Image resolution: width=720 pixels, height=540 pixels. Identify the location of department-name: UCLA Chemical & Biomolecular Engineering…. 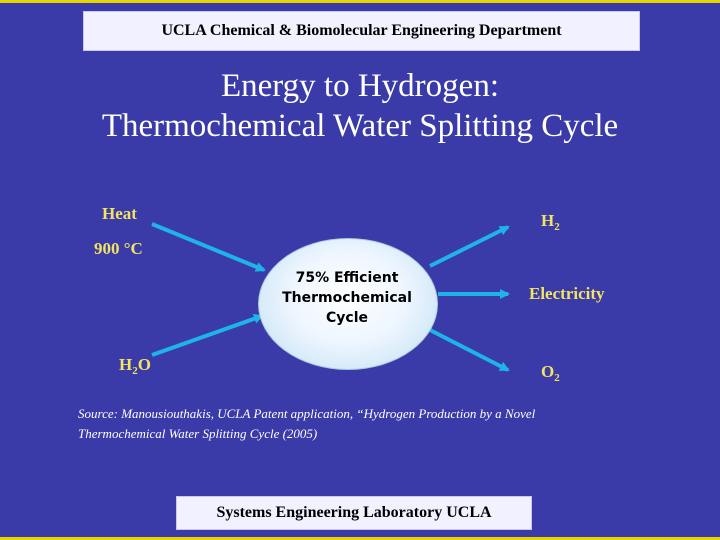
(361, 30).